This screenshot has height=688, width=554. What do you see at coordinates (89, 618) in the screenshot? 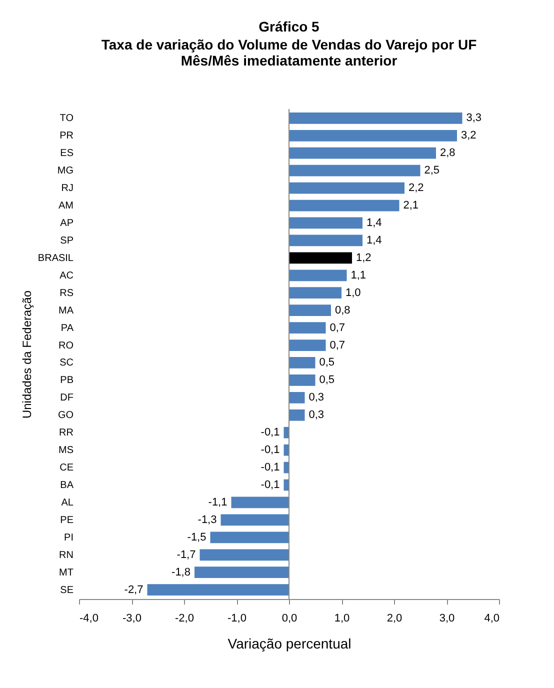
I see `x-tick-label: -4,0` at bounding box center [89, 618].